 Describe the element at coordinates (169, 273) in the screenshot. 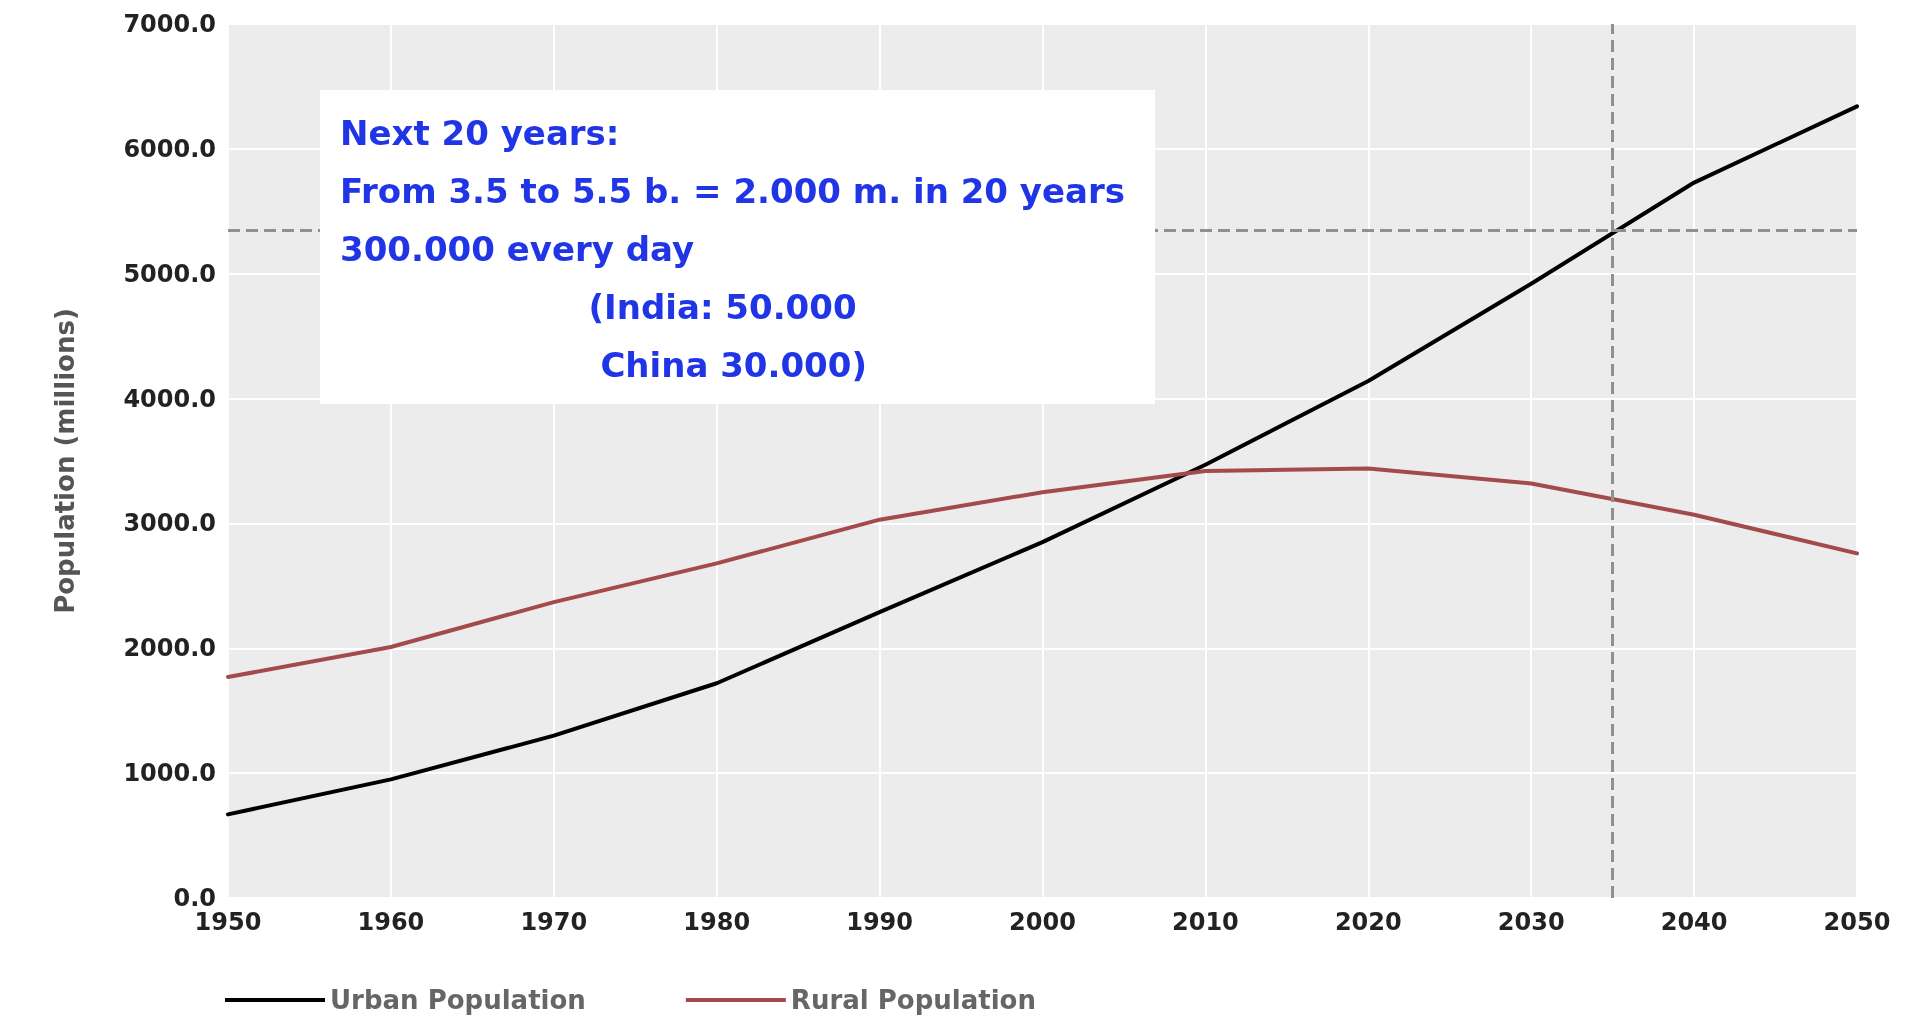

I see `y-tick-label: 5000.0` at that location.